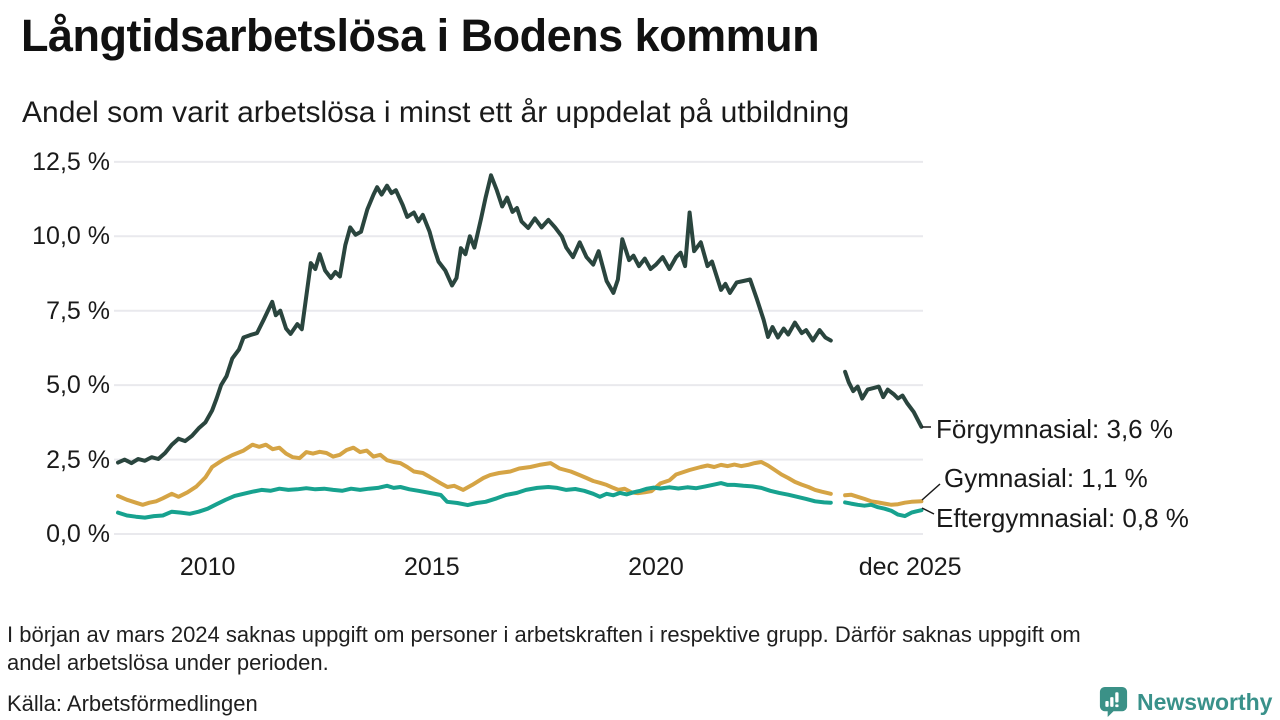  What do you see at coordinates (931, 470) in the screenshot?
I see `leader-lines` at bounding box center [931, 470].